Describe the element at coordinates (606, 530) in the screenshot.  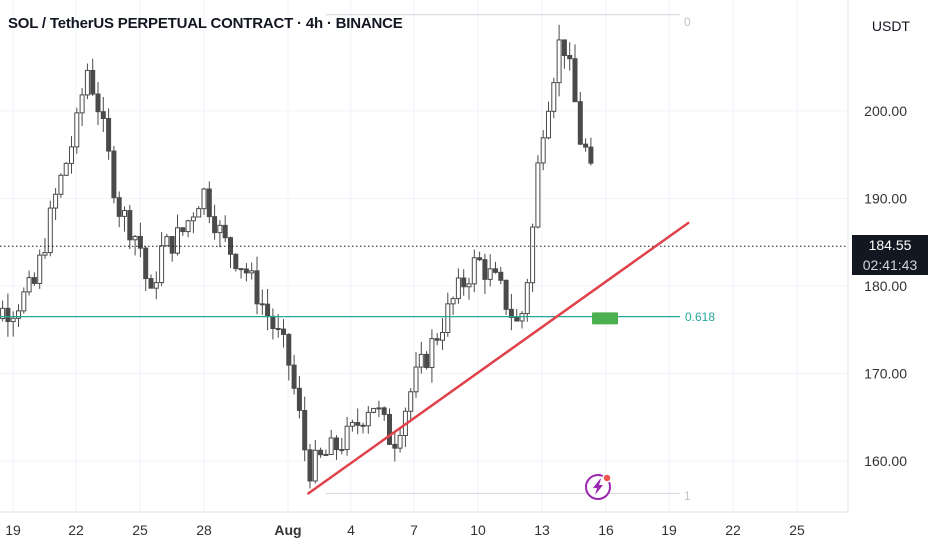
I see `x-axis-tick-label: 16` at that location.